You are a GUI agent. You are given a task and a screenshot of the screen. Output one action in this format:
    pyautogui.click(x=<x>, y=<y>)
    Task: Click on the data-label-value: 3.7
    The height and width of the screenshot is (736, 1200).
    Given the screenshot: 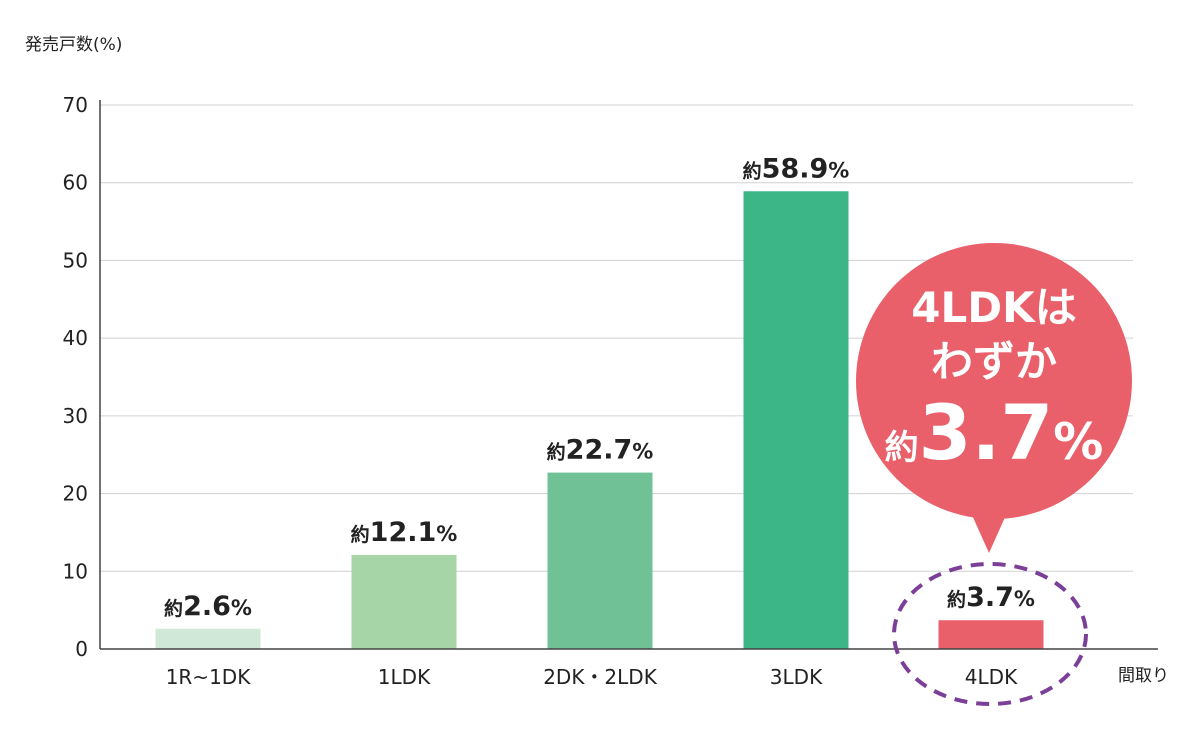 What is the action you would take?
    pyautogui.click(x=990, y=597)
    